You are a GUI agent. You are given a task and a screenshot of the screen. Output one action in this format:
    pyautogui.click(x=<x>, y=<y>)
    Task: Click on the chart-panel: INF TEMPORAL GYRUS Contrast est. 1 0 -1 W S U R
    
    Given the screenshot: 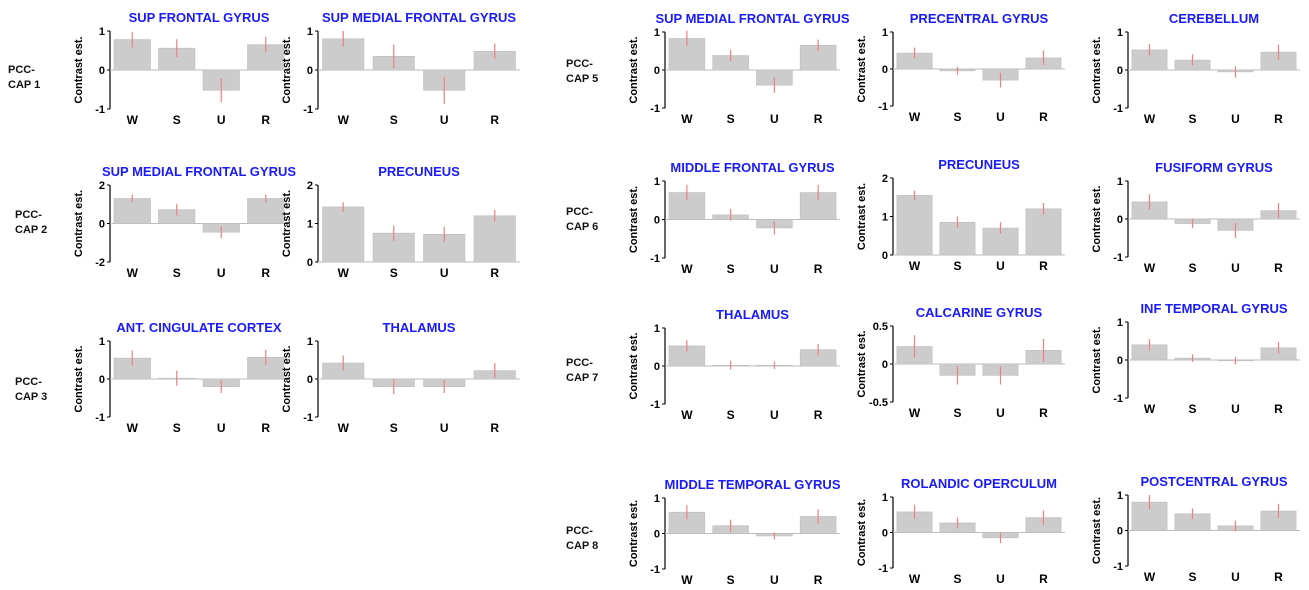 What is the action you would take?
    pyautogui.click(x=1195, y=358)
    